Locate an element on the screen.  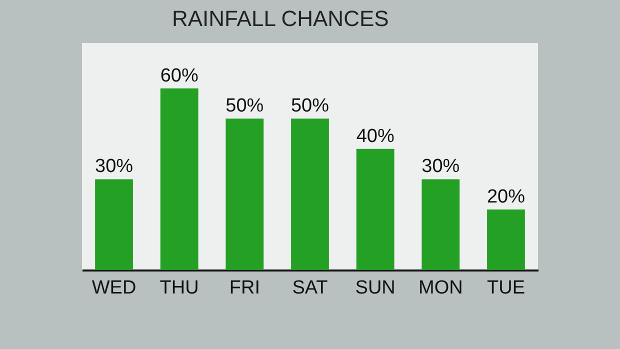
x-tick-label: WED is located at coordinates (114, 288).